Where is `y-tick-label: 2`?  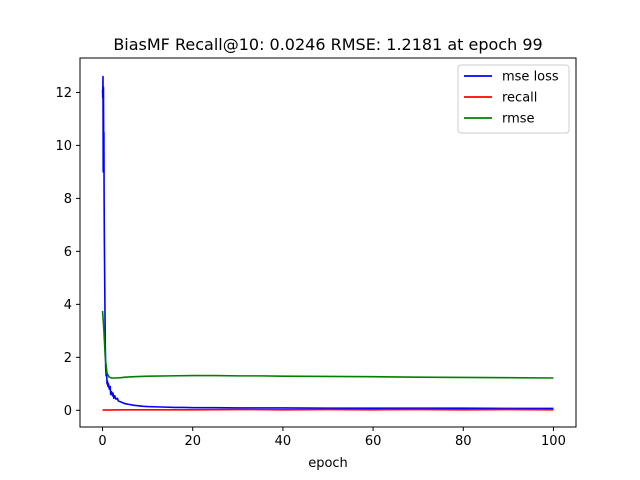
y-tick-label: 2 is located at coordinates (68, 358).